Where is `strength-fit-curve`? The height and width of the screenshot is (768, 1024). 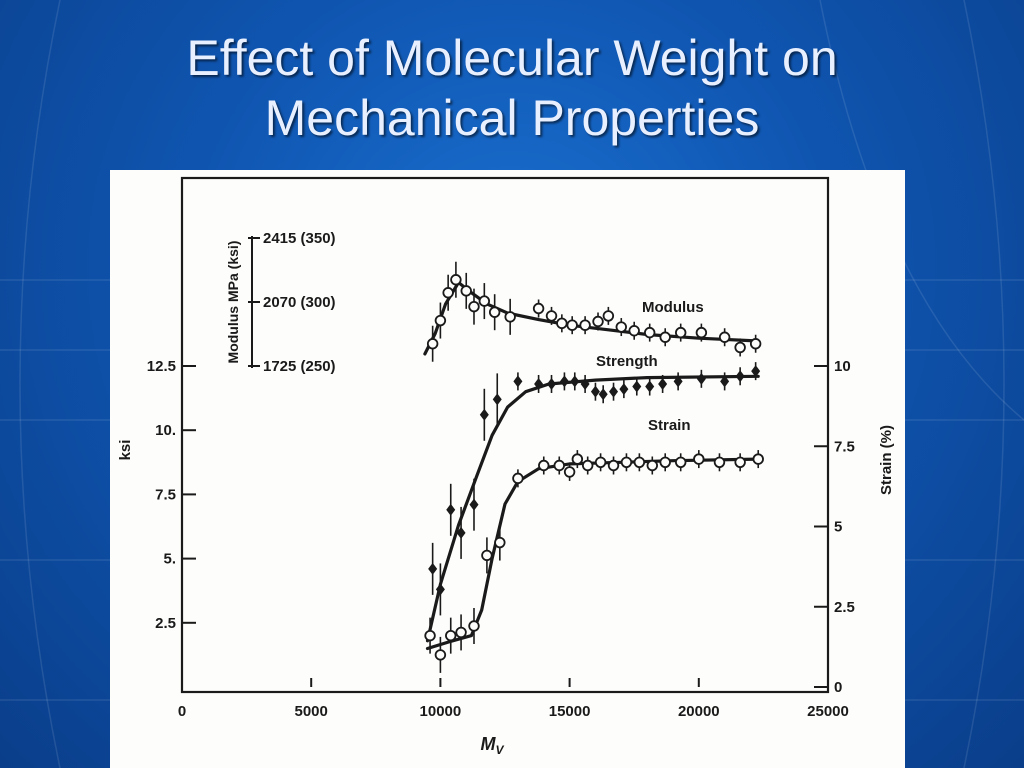 strength-fit-curve is located at coordinates (592, 508).